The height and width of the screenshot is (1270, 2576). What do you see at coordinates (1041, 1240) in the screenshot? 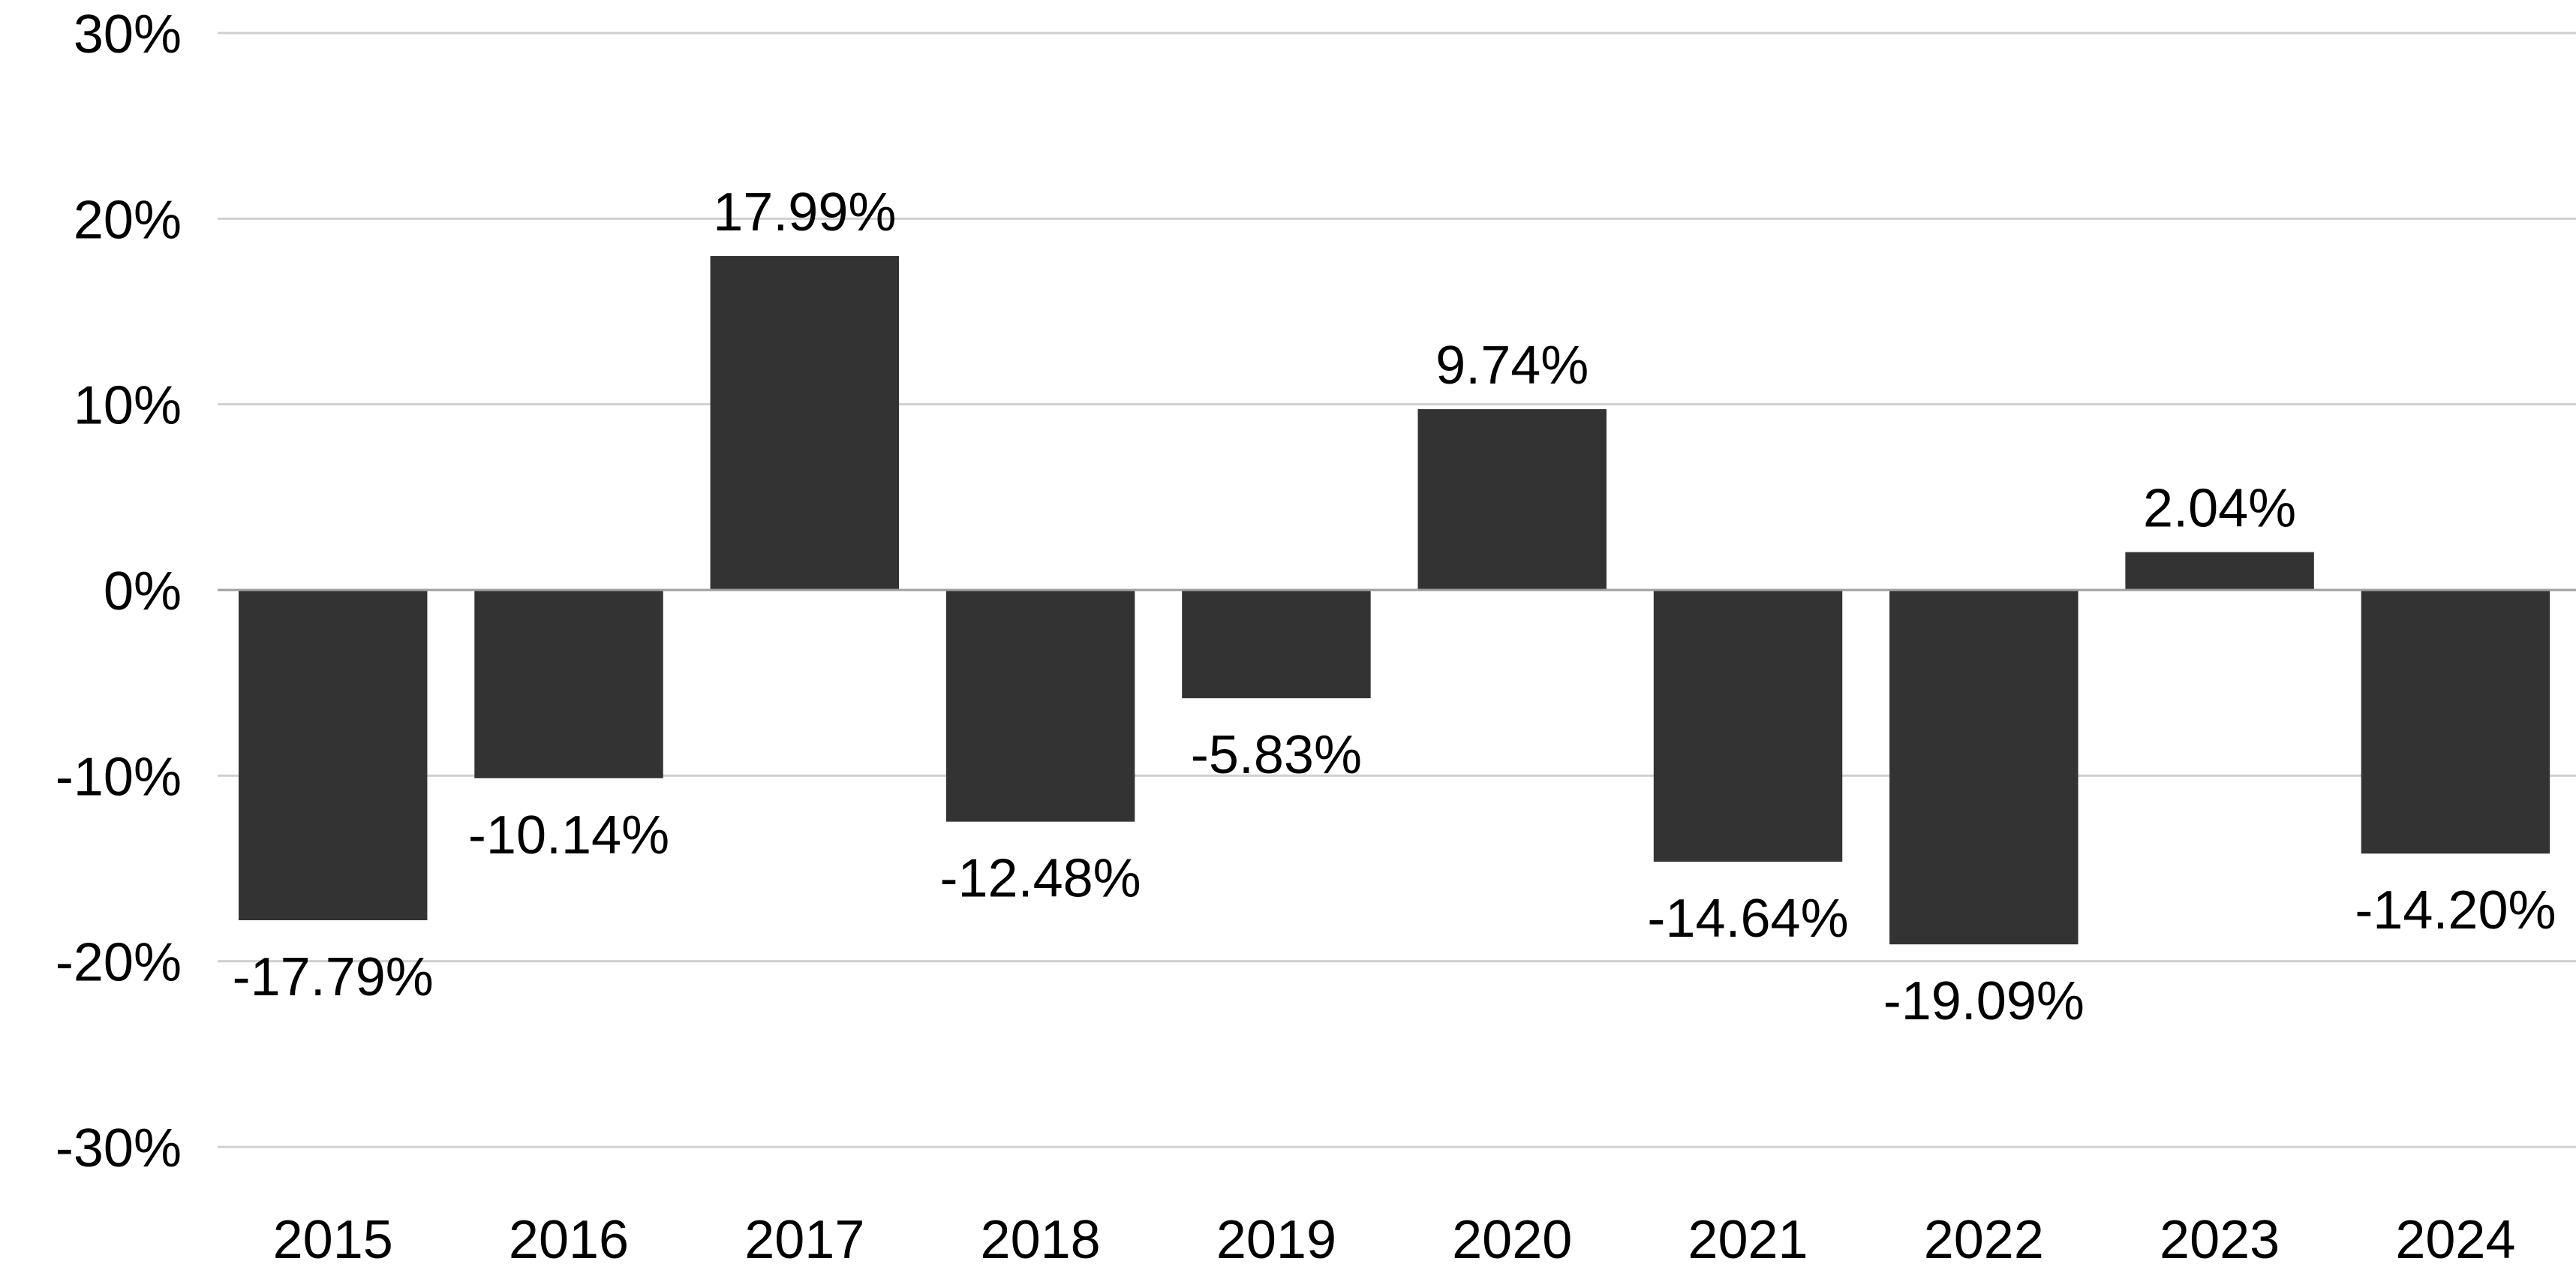
I see `x-tick-label-2018: 2018` at bounding box center [1041, 1240].